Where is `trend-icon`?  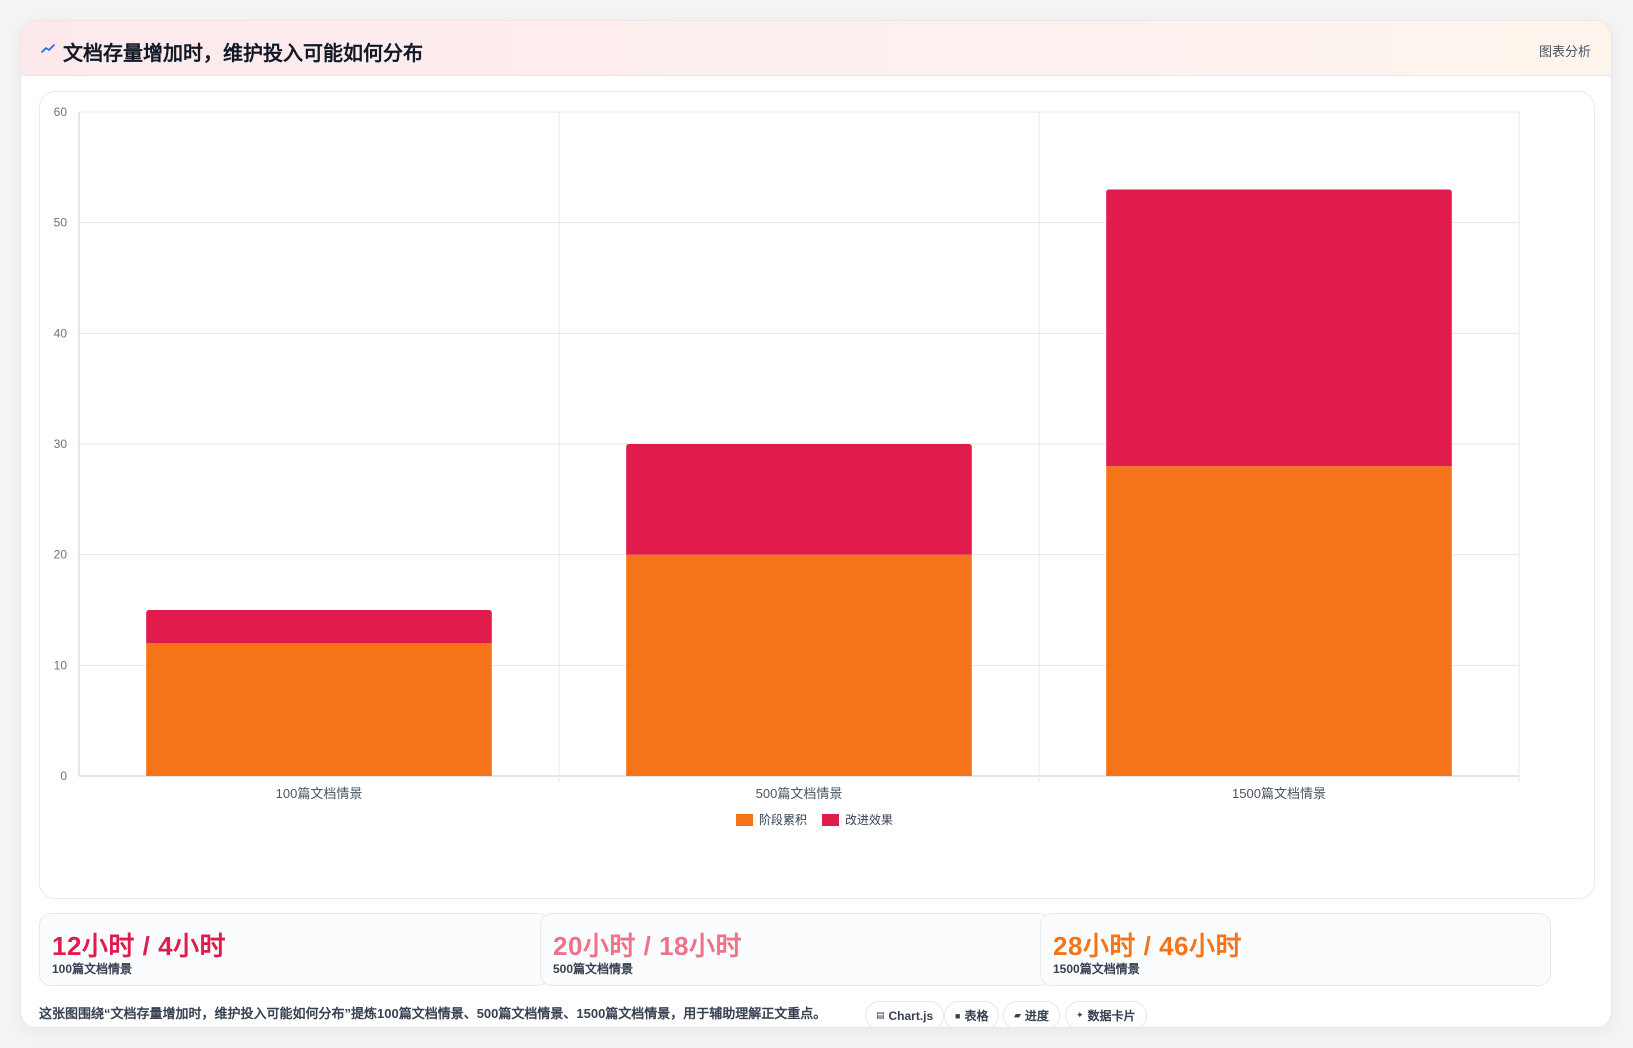 trend-icon is located at coordinates (48, 48).